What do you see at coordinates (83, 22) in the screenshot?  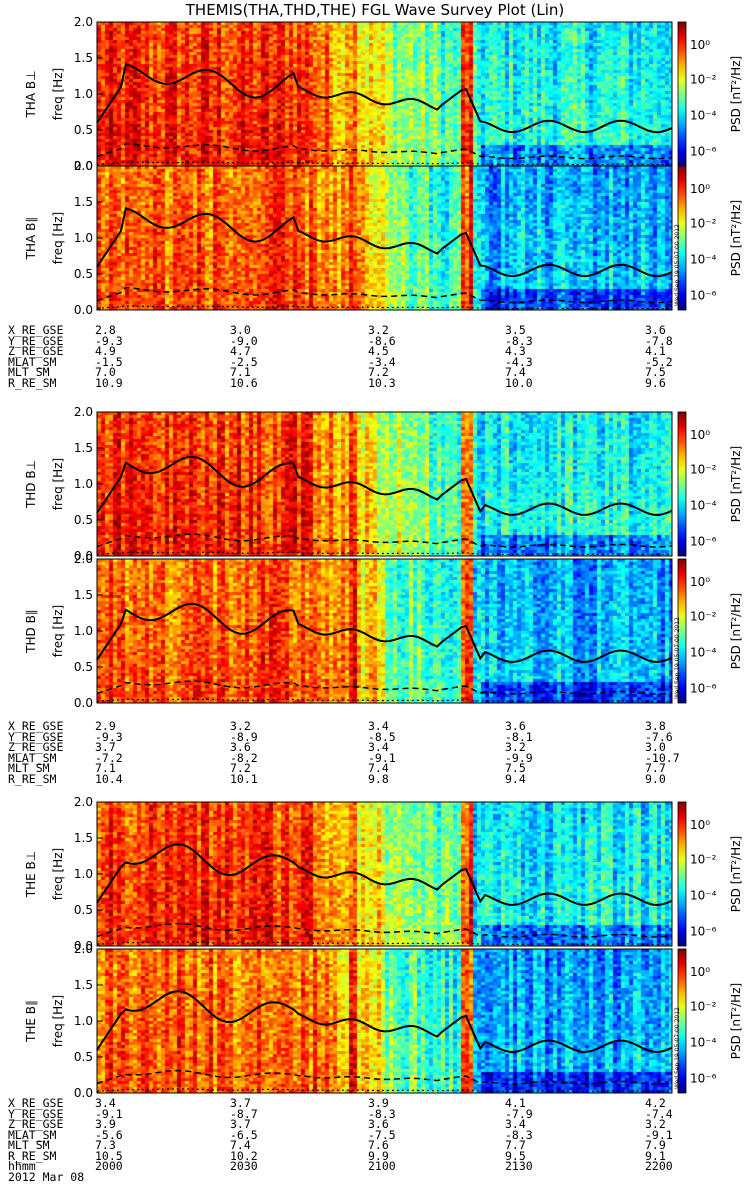 I see `y-tick-label: 2.0` at bounding box center [83, 22].